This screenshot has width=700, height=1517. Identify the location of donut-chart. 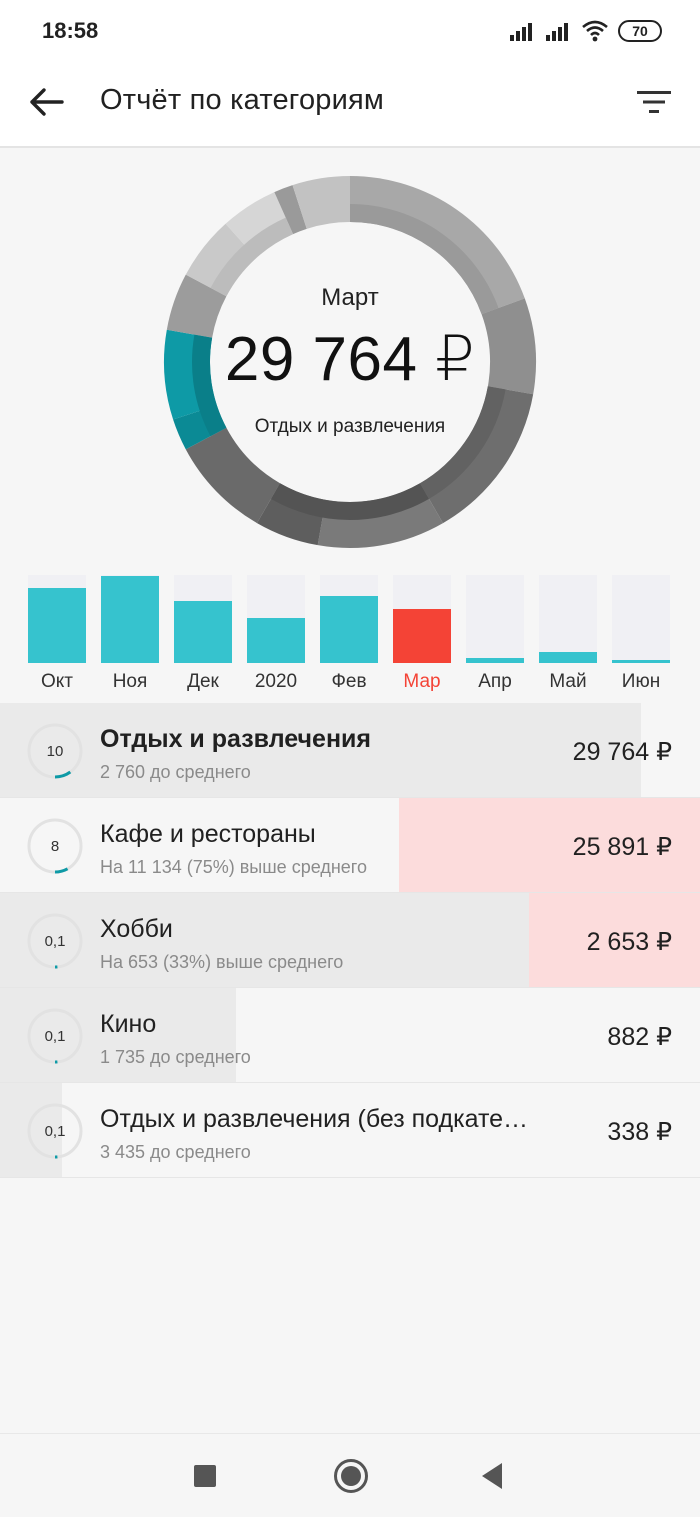
(350, 362).